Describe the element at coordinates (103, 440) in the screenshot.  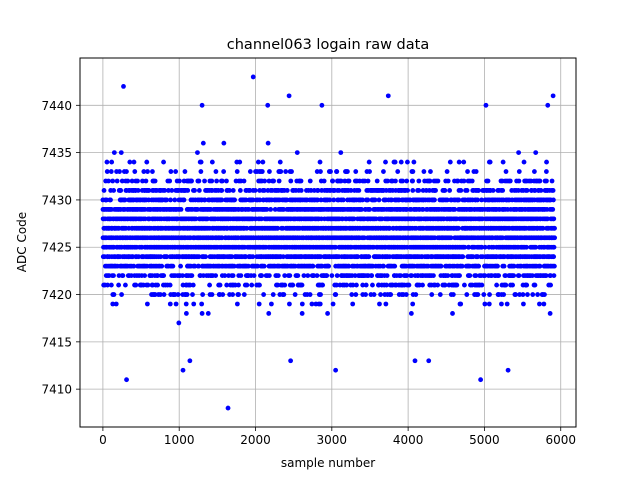
I see `x-tick-label: 0` at that location.